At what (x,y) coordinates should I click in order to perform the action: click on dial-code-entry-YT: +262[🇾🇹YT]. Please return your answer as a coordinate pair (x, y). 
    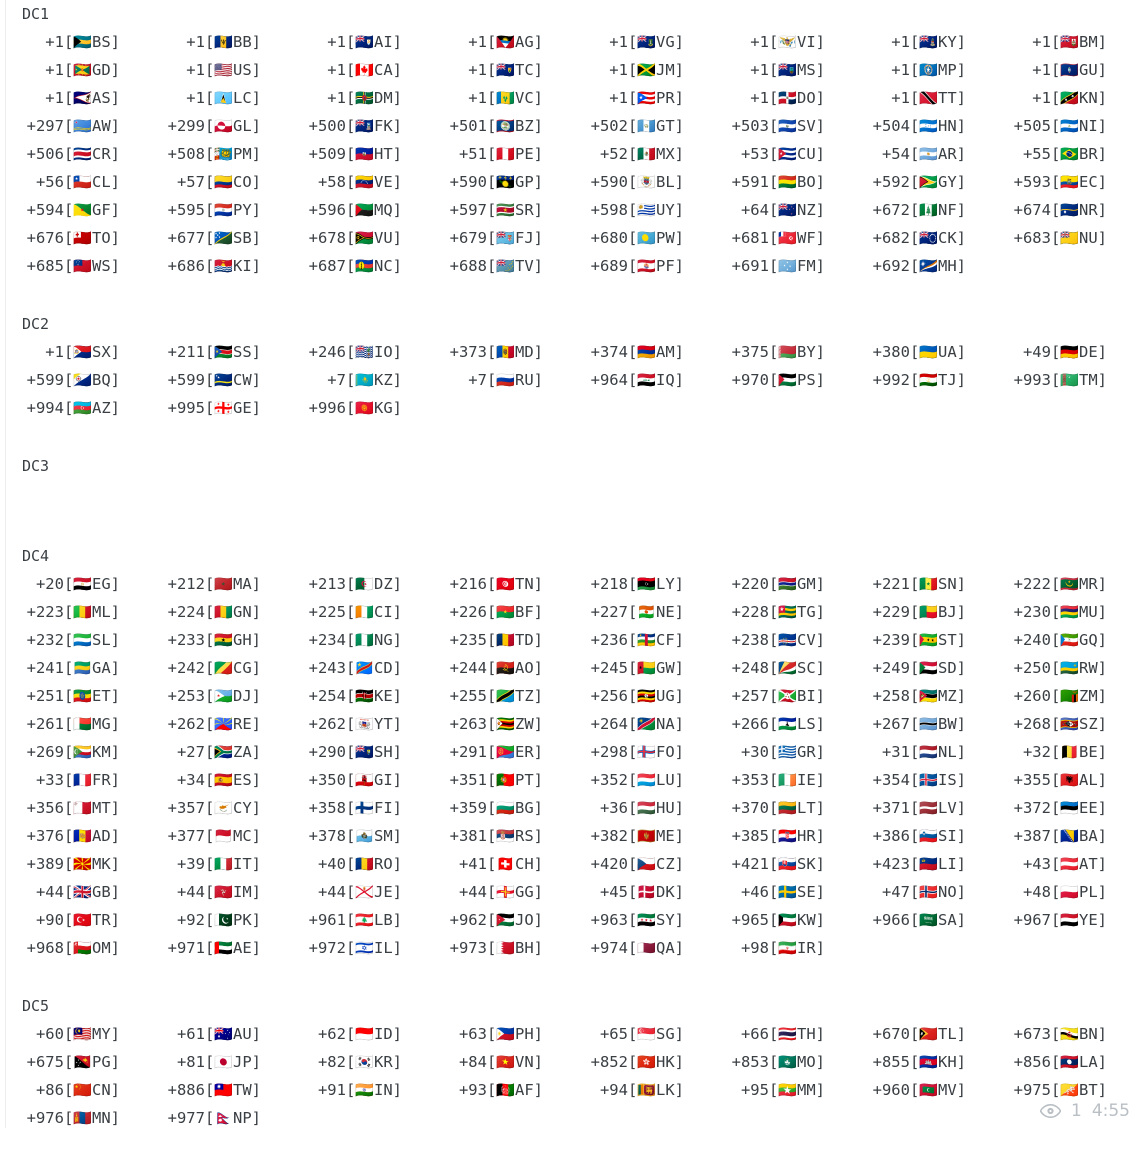
    Looking at the image, I should click on (352, 724).